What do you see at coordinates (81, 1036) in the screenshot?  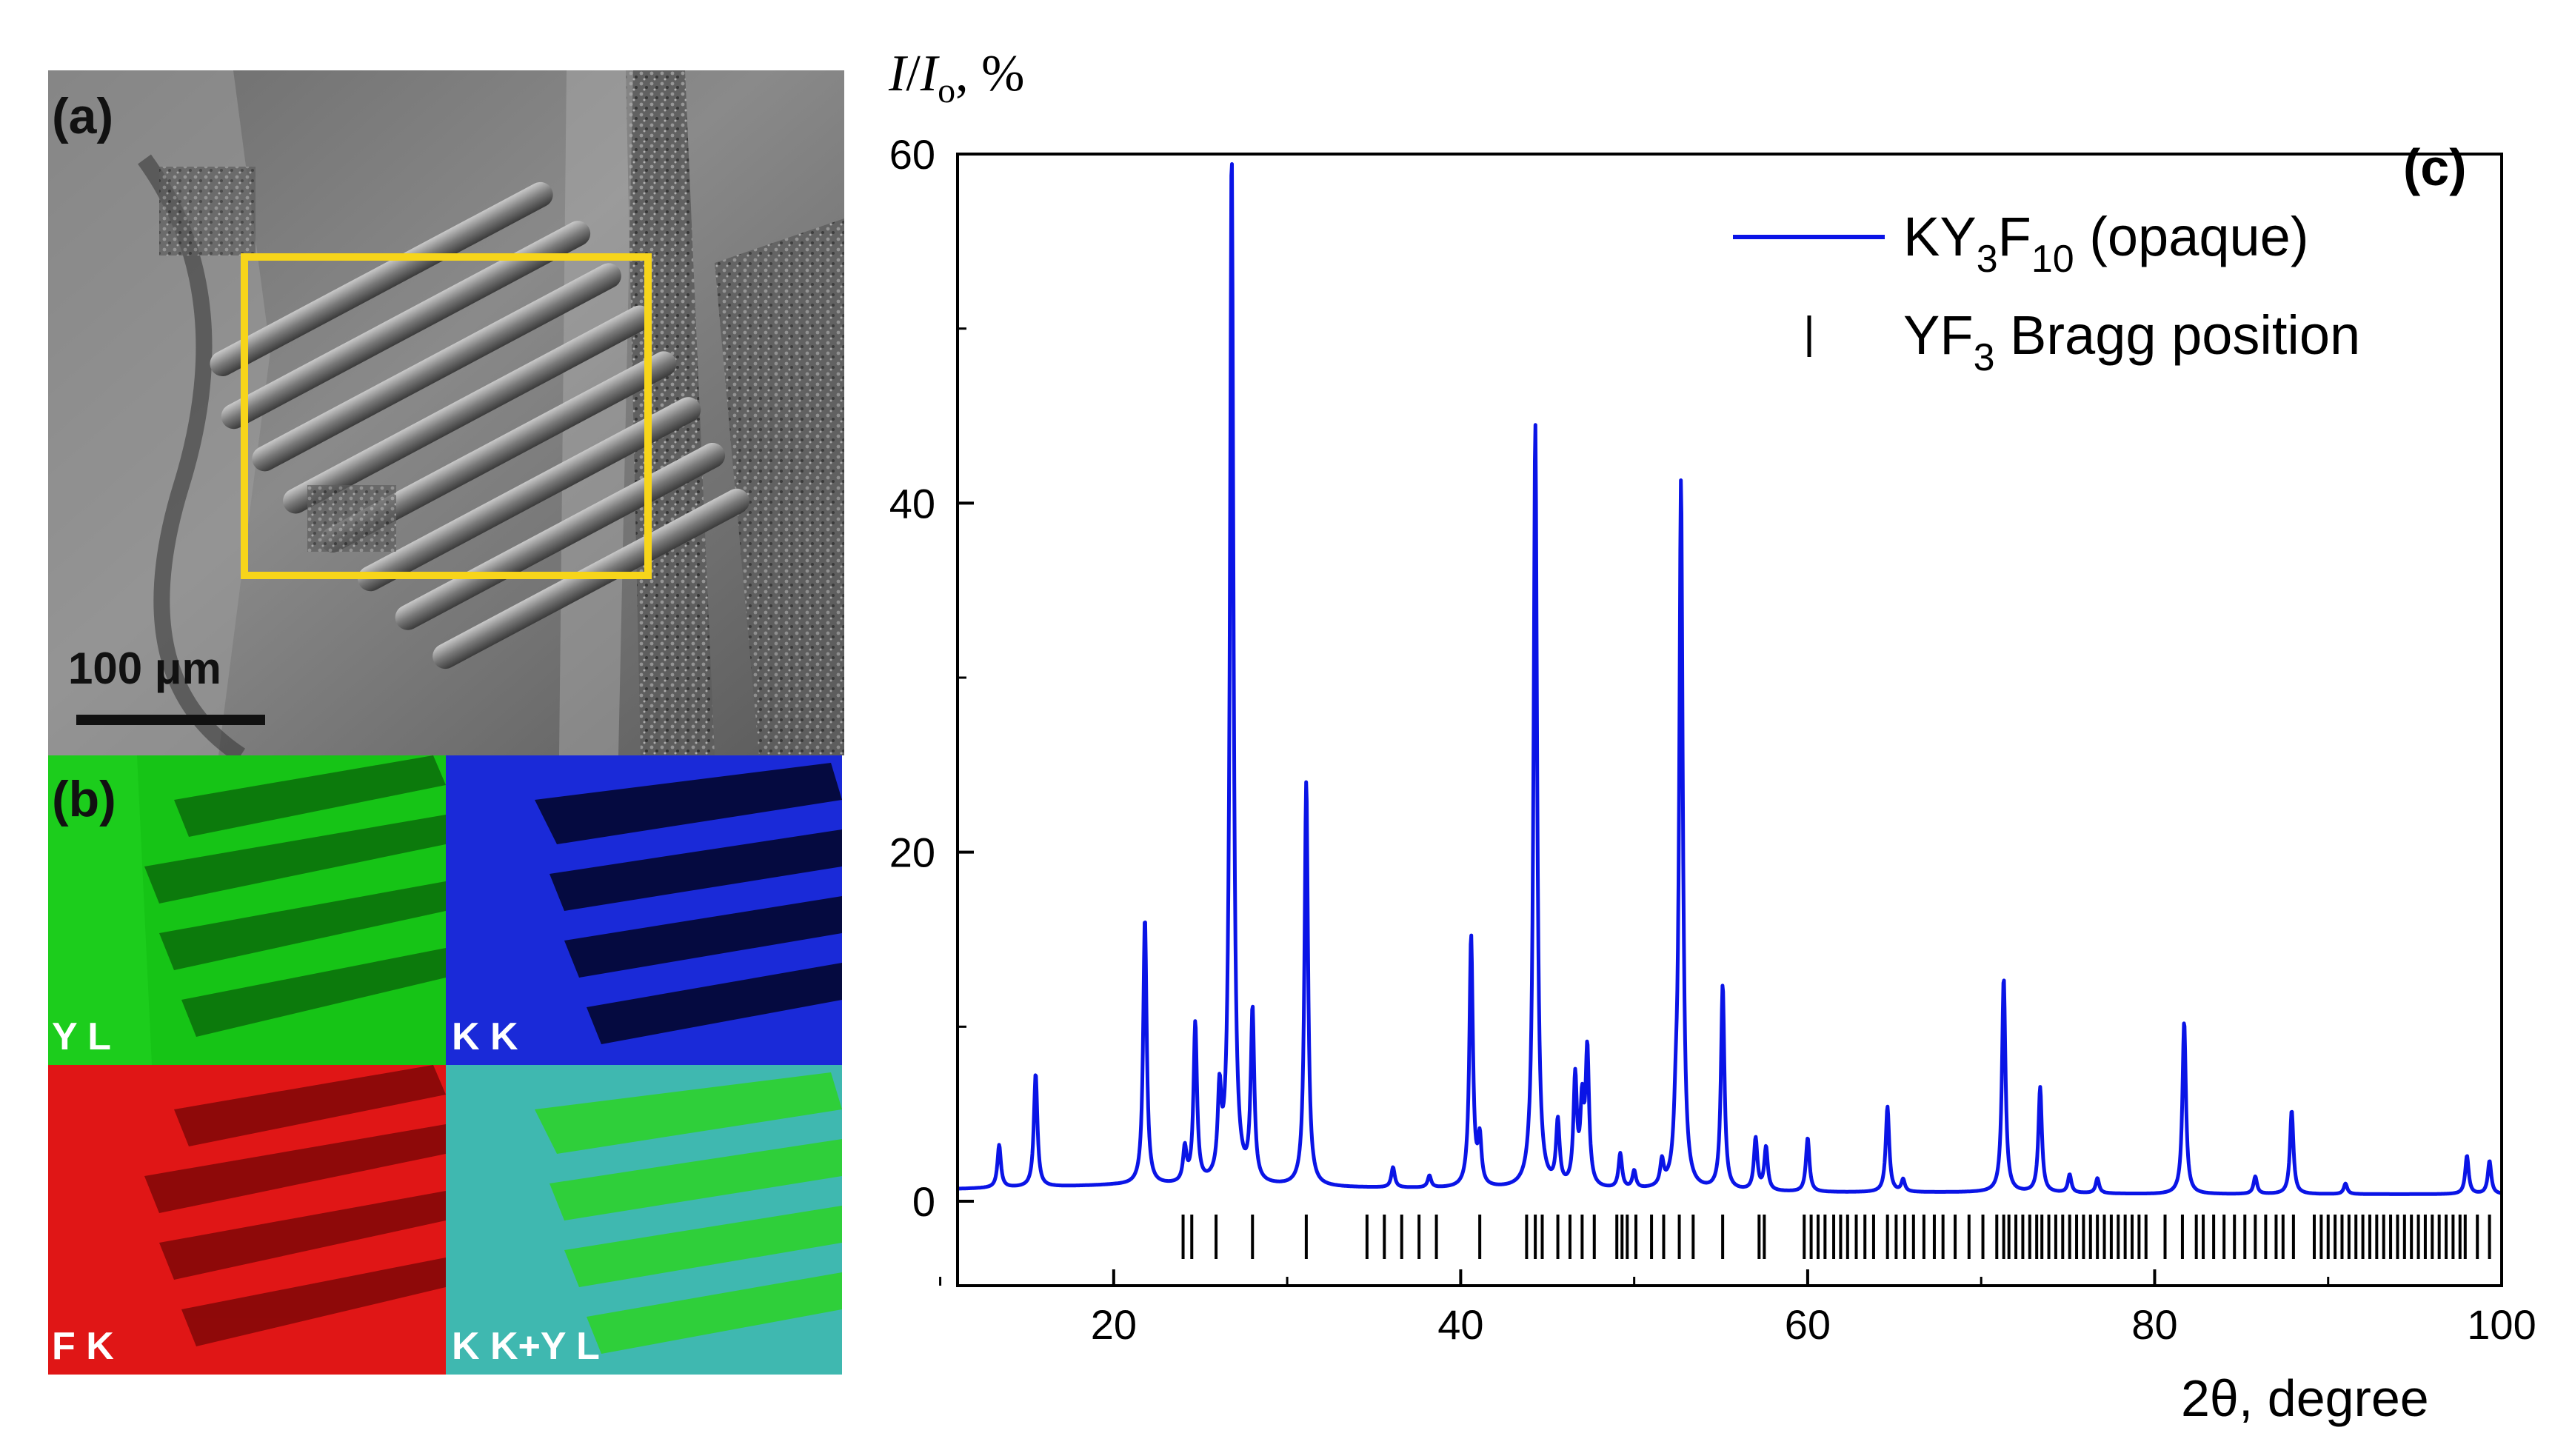 I see `map-label-y-l: Y L` at bounding box center [81, 1036].